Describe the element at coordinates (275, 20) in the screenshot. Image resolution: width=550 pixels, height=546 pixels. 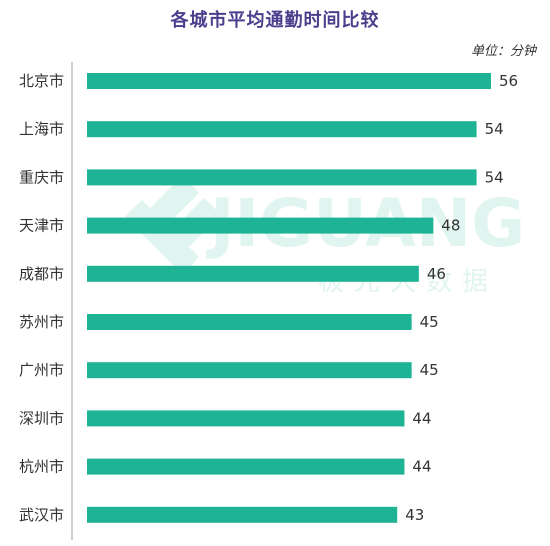
I see `chart-title: 各城市平均通勤时间比较` at that location.